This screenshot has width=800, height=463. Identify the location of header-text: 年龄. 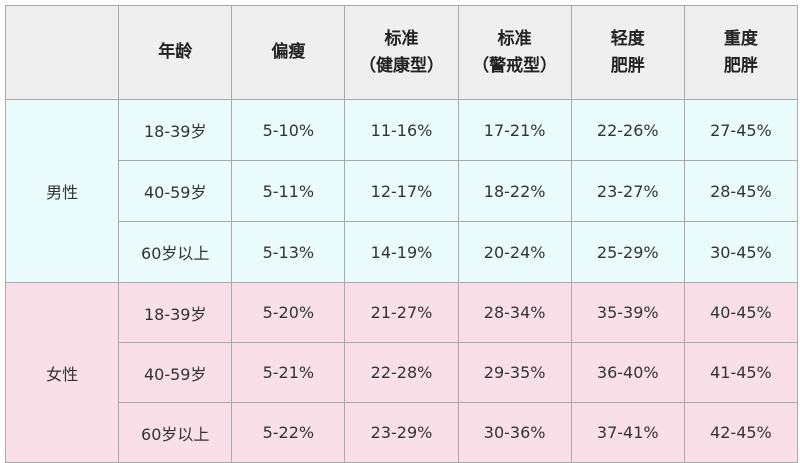
(175, 52).